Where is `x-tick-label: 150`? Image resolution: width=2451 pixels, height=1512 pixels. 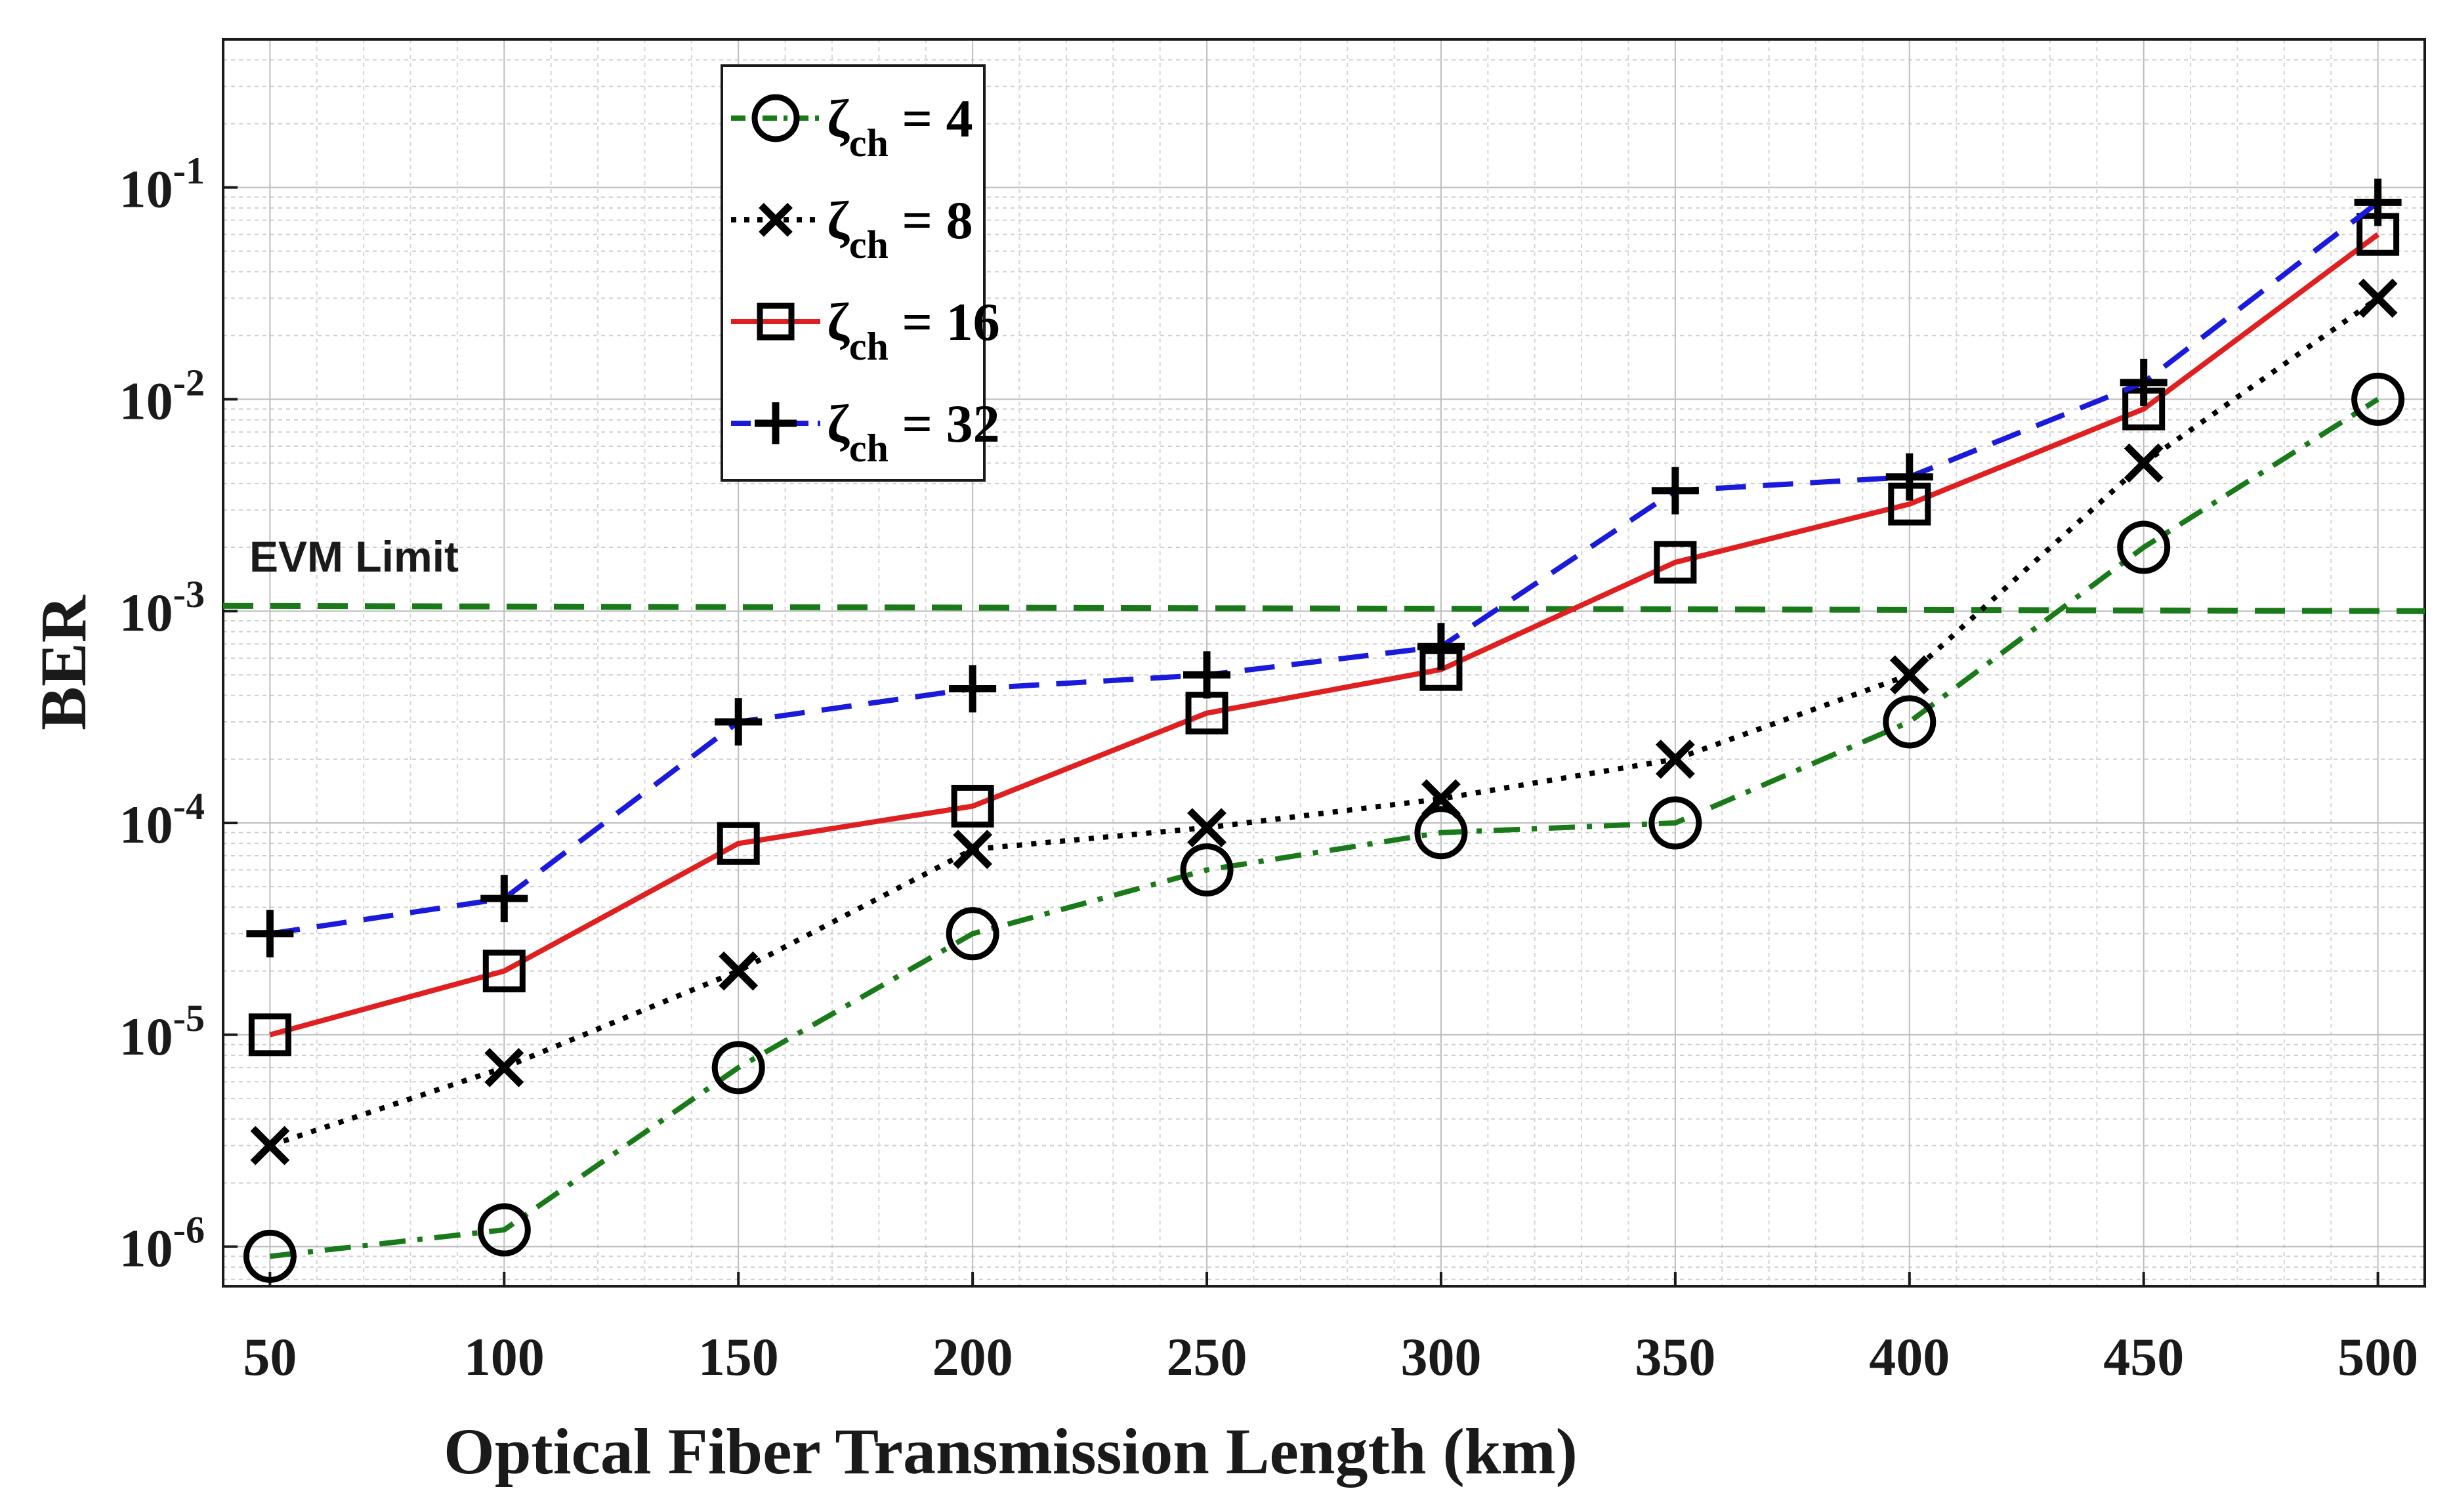 x-tick-label: 150 is located at coordinates (738, 1357).